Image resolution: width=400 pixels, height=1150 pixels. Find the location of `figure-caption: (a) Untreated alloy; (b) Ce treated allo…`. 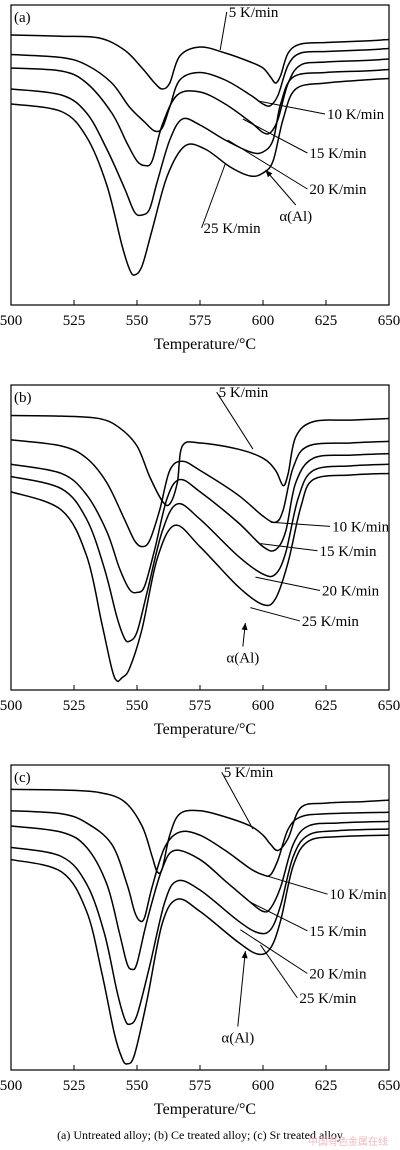

figure-caption: (a) Untreated alloy; (b) Ce treated allo… is located at coordinates (200, 1135).